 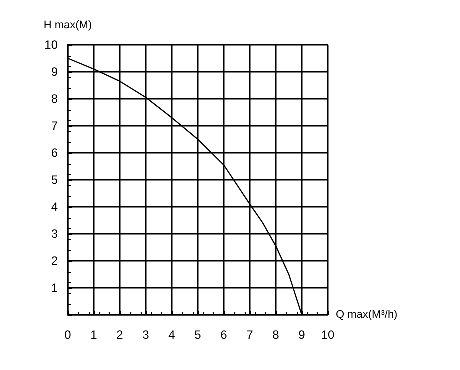 I want to click on y-tick-label: 10, so click(x=51, y=45).